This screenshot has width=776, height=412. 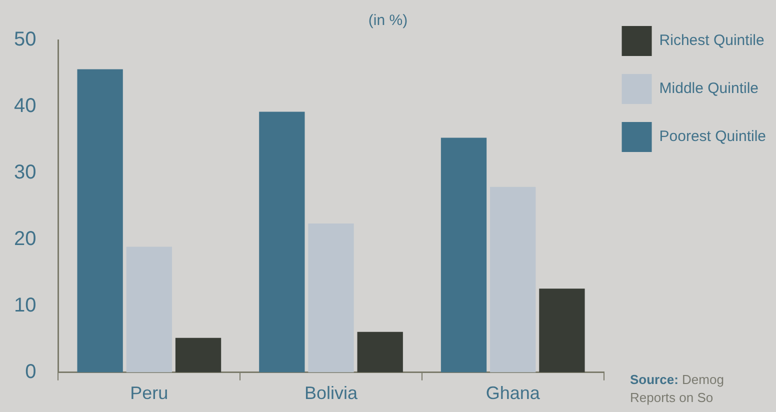 What do you see at coordinates (25, 239) in the screenshot?
I see `y-tick-label: 20` at bounding box center [25, 239].